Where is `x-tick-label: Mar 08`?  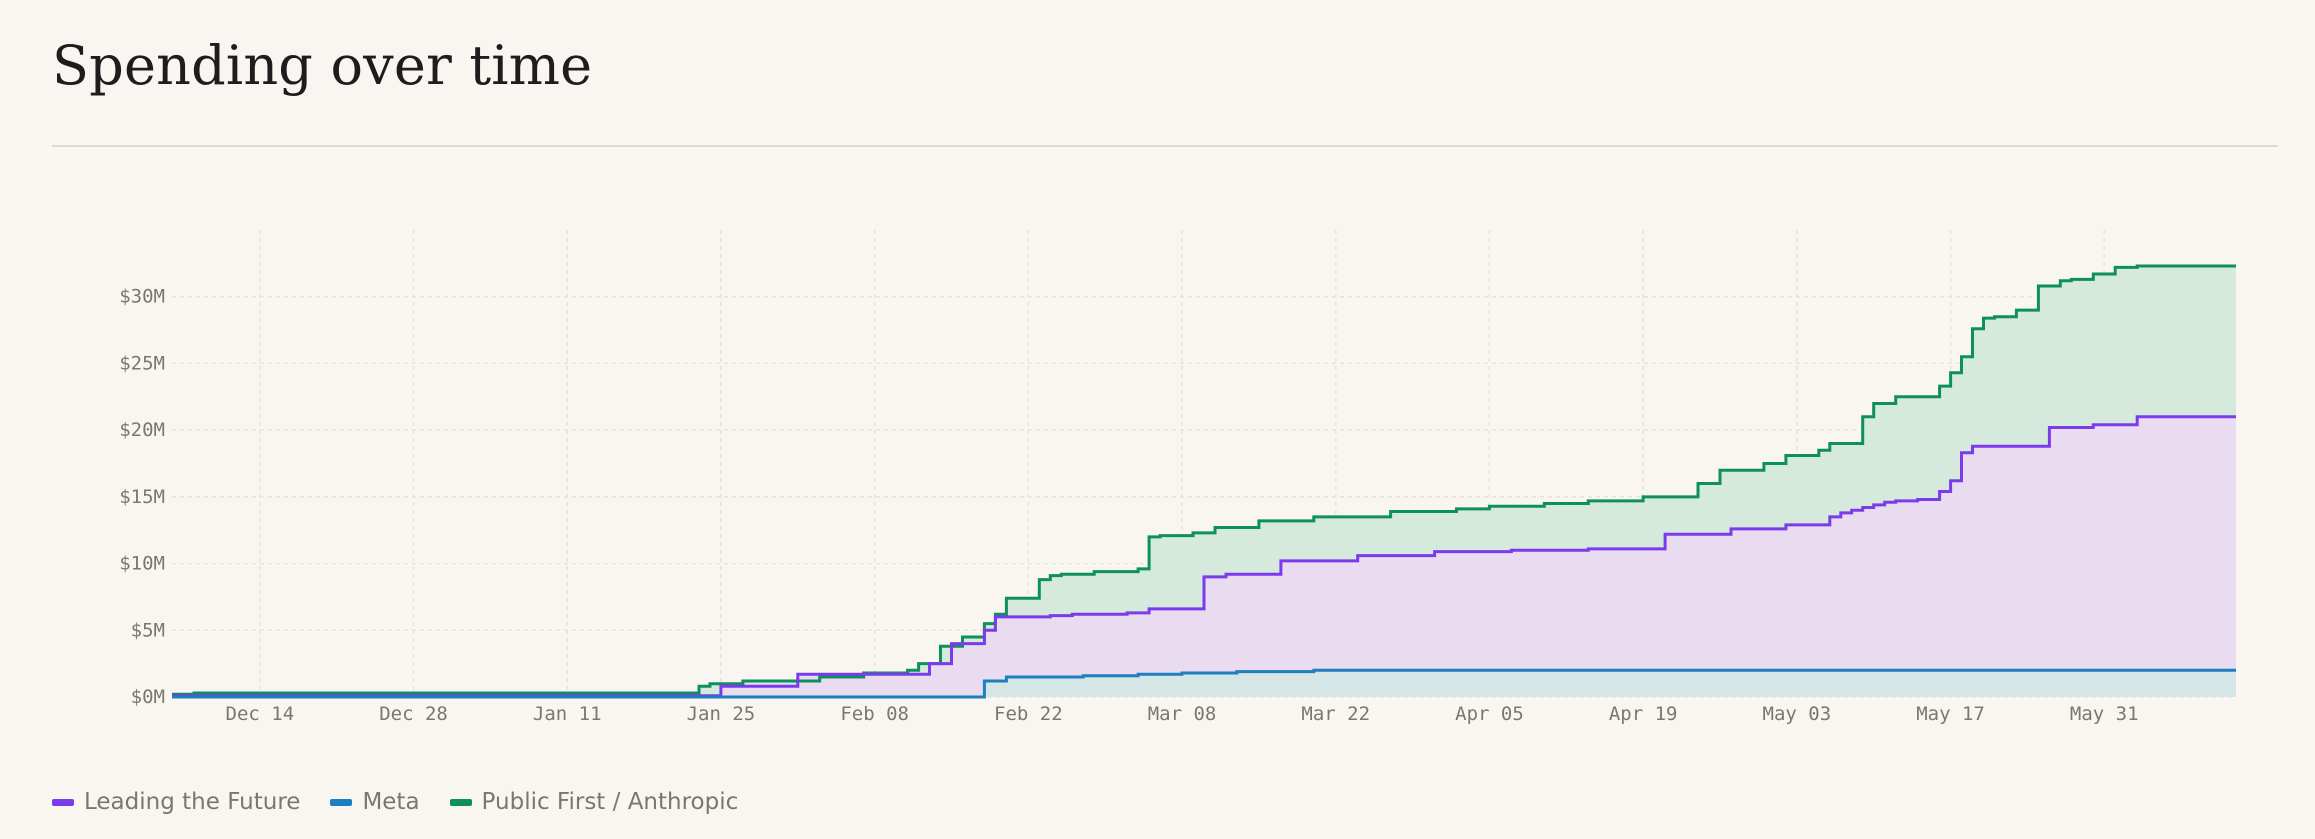 x-tick-label: Mar 08 is located at coordinates (1182, 714).